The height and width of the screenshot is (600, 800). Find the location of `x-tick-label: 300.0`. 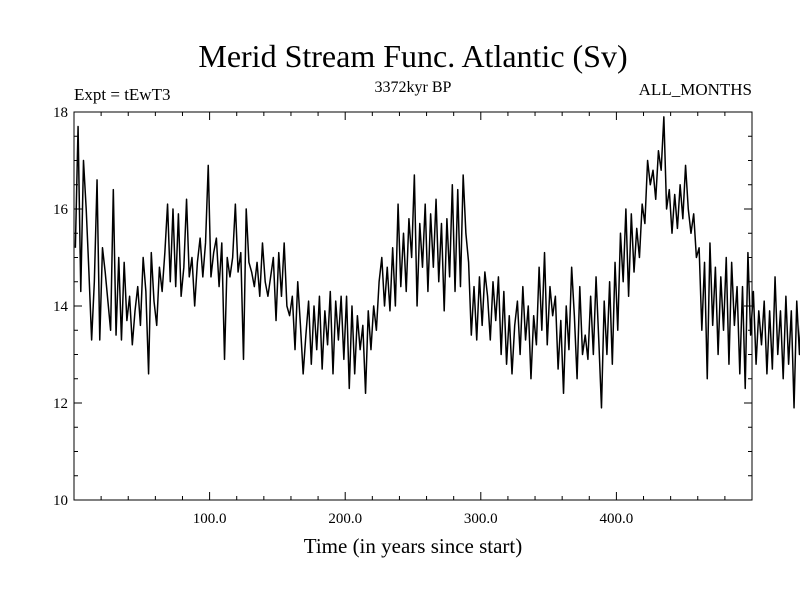

x-tick-label: 300.0 is located at coordinates (481, 519).